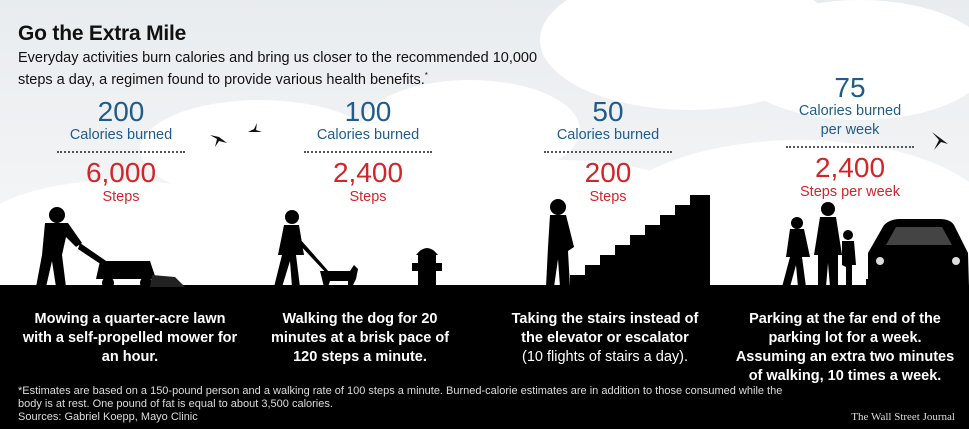  I want to click on calories-value: 200, so click(121, 111).